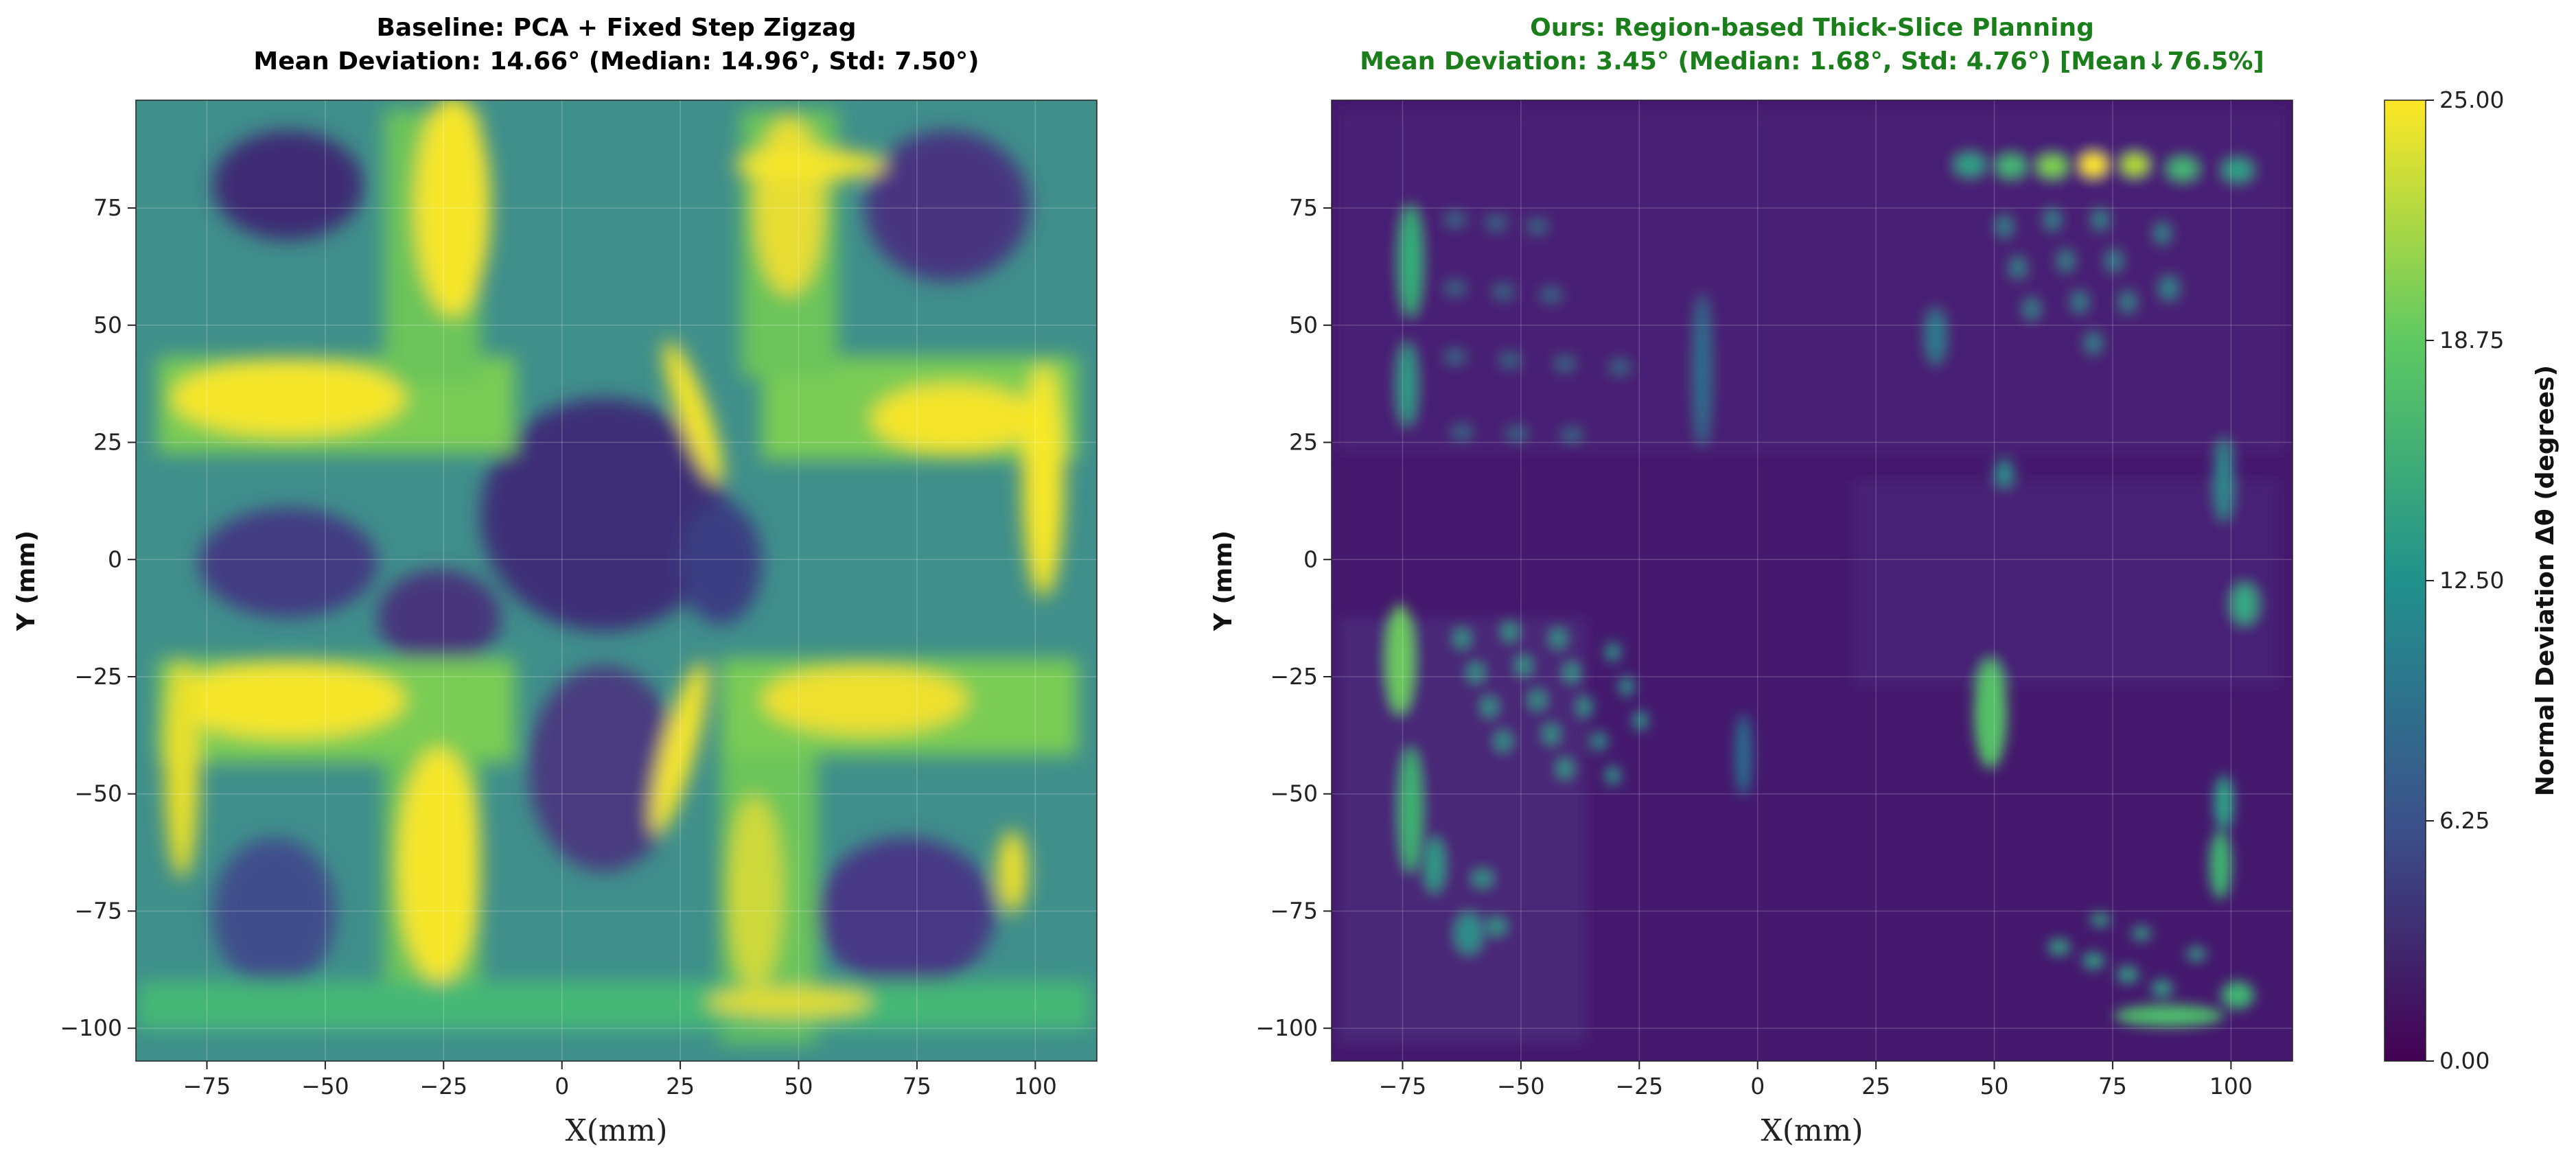  What do you see at coordinates (2545, 580) in the screenshot?
I see `colorbar-label: Normal Deviation Δθ (degrees)` at bounding box center [2545, 580].